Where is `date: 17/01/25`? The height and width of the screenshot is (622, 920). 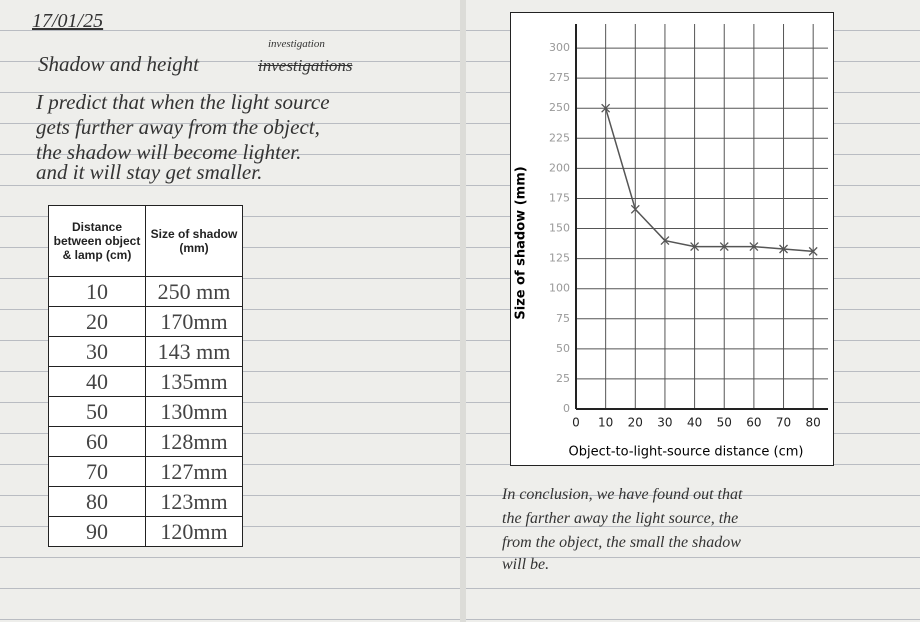
date: 17/01/25 is located at coordinates (68, 21).